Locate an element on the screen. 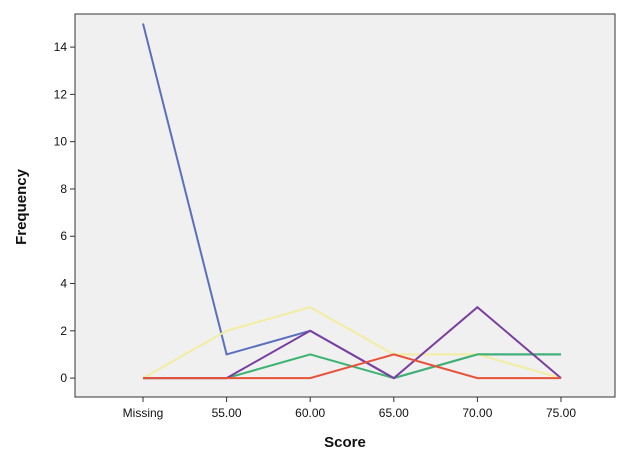 This screenshot has width=622, height=455. x-tick-label: 70.00 is located at coordinates (477, 413).